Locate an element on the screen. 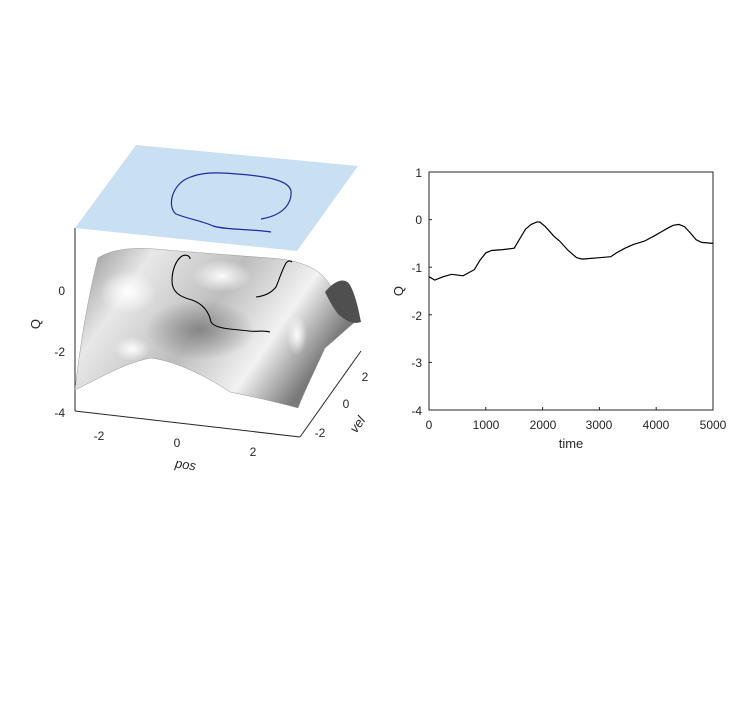 This screenshot has height=726, width=752. tick-marks is located at coordinates (571, 291).